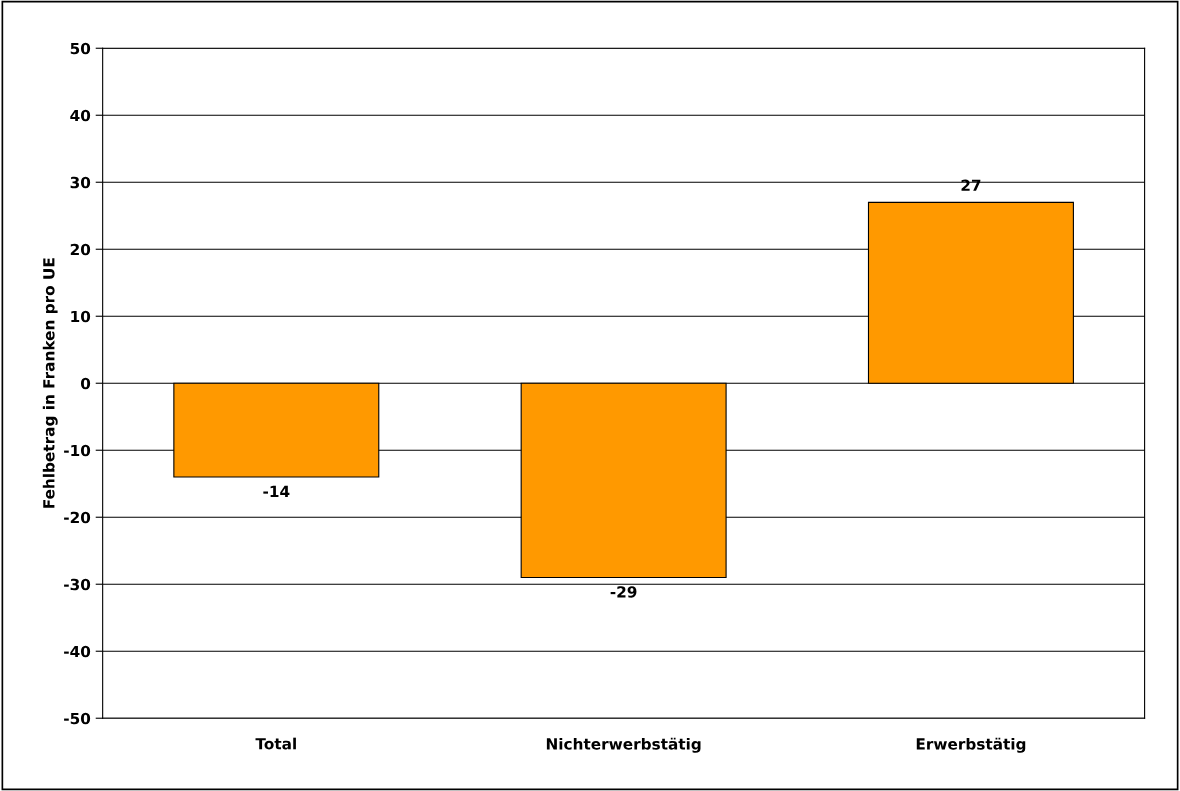 The image size is (1180, 791). I want to click on y-tick-label: 10, so click(81, 316).